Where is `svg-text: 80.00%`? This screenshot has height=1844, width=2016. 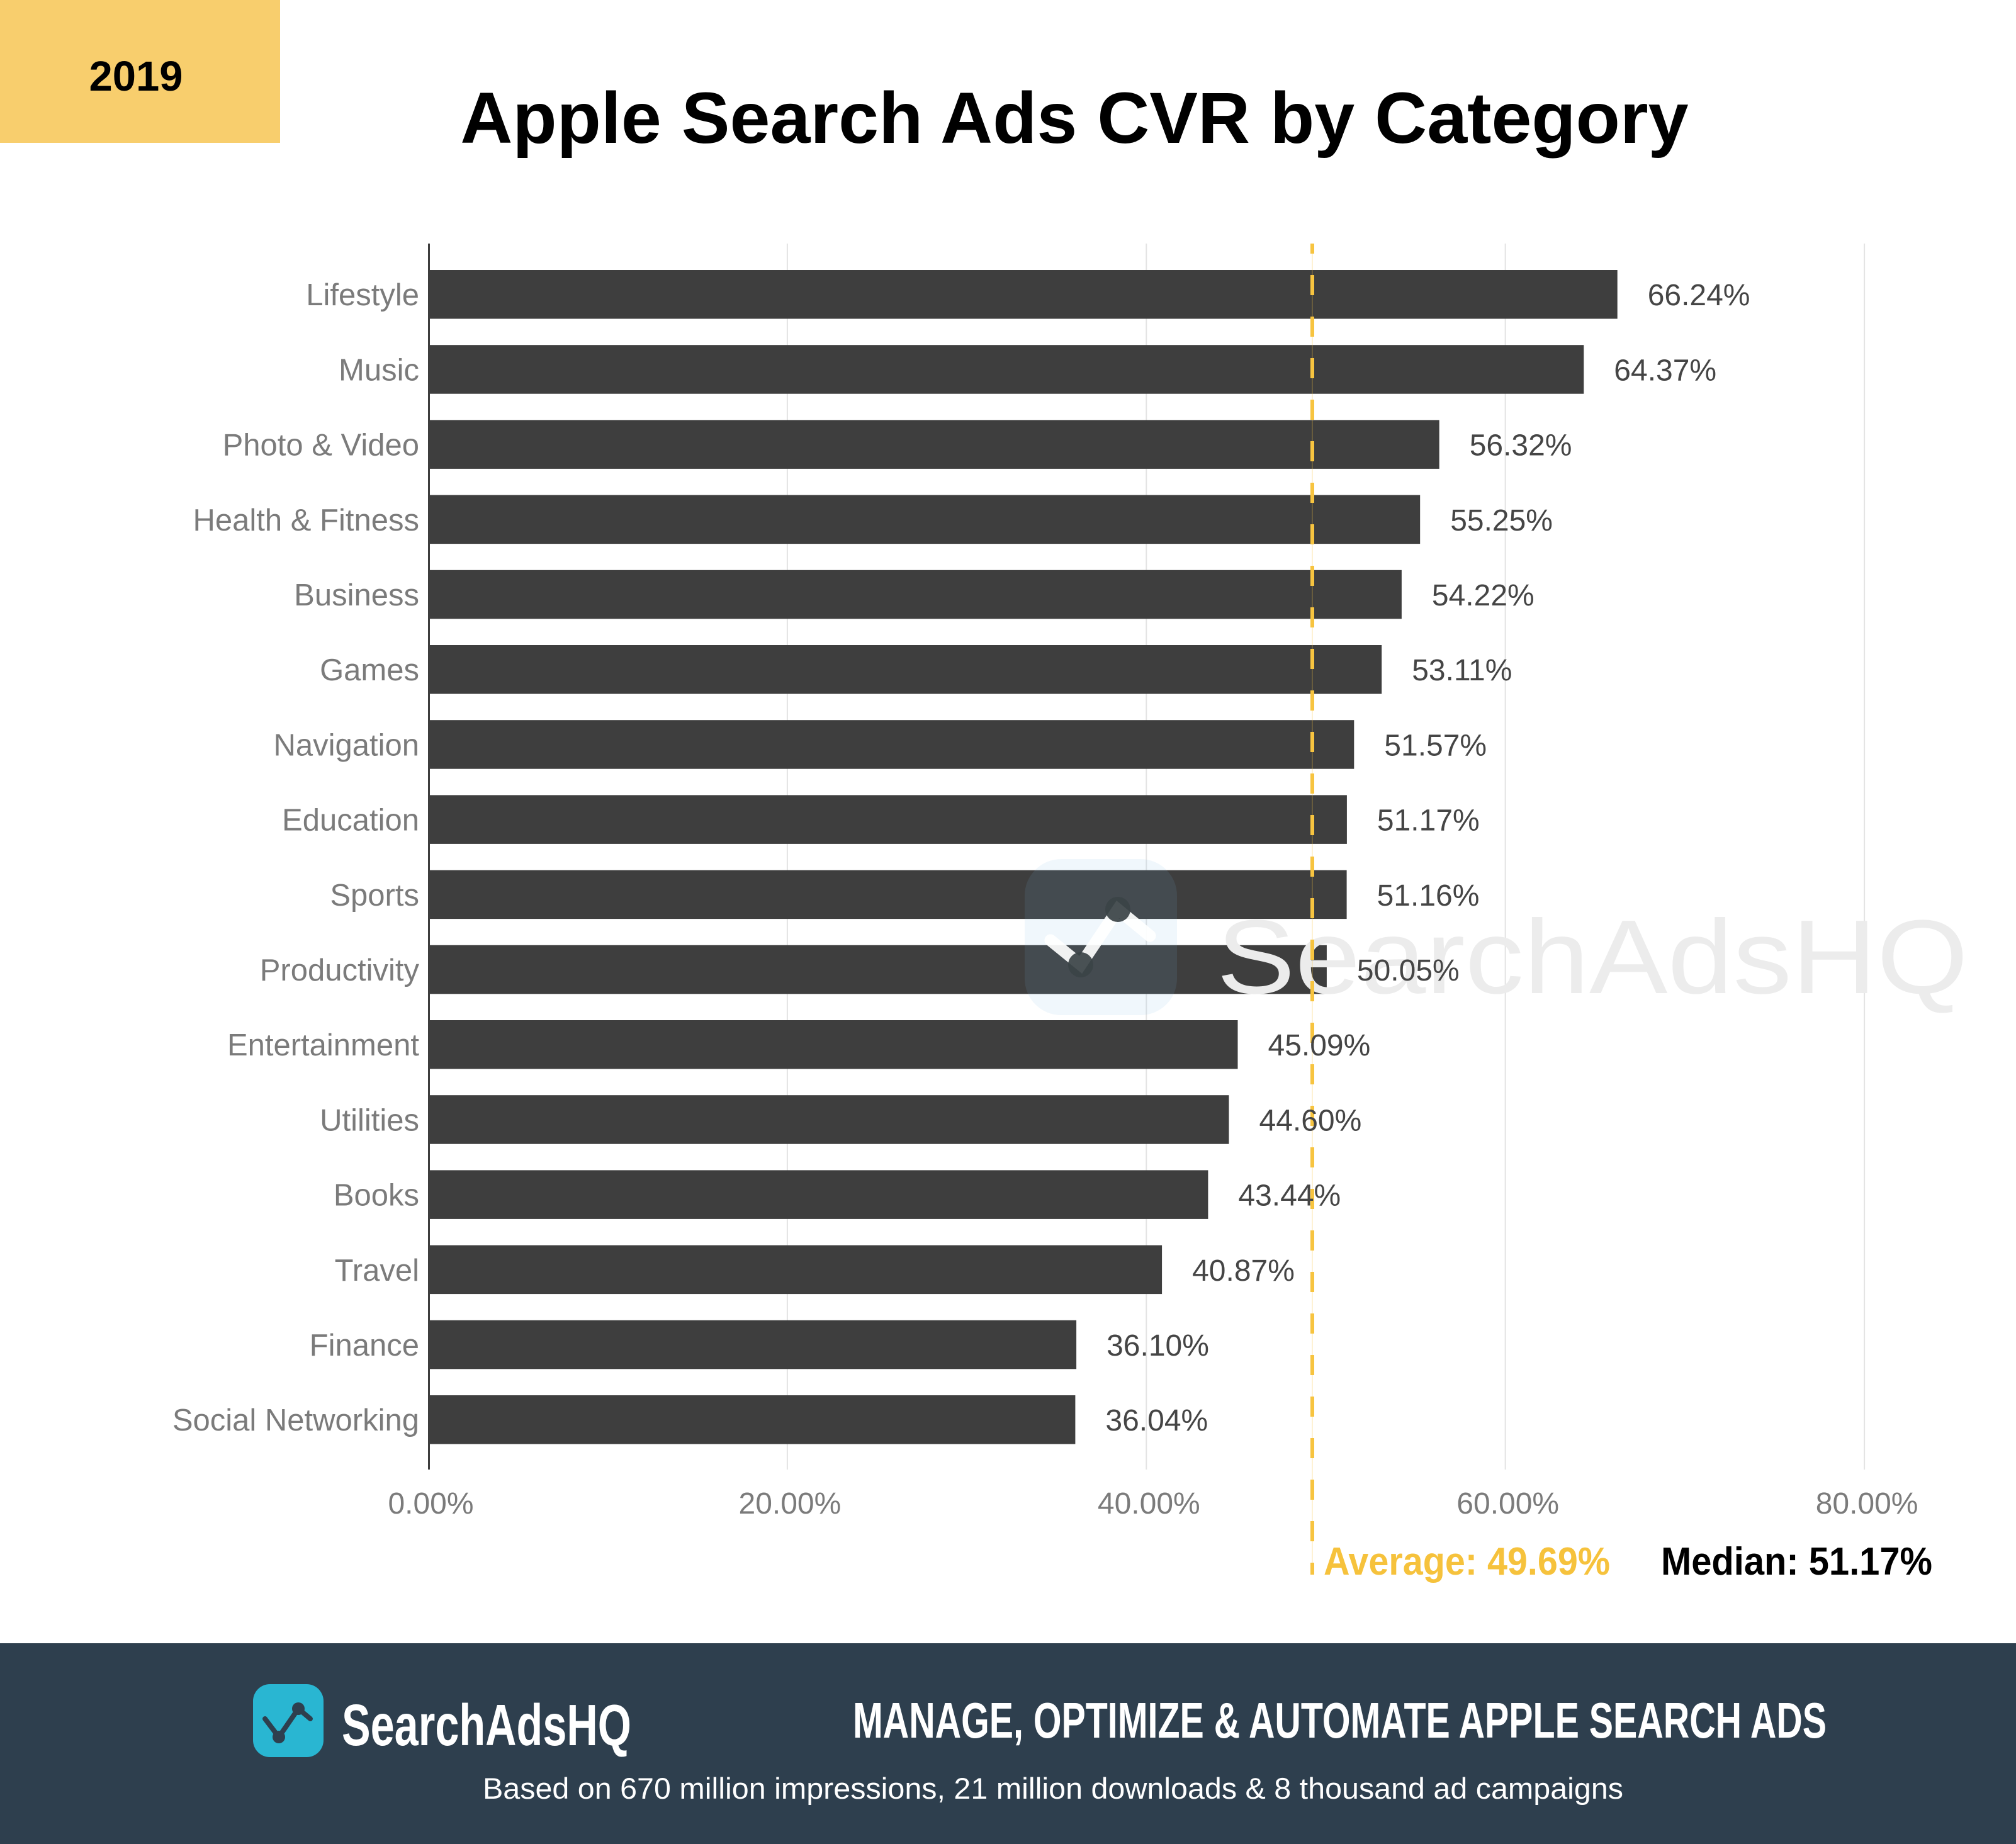
svg-text: 80.00% is located at coordinates (1867, 1504).